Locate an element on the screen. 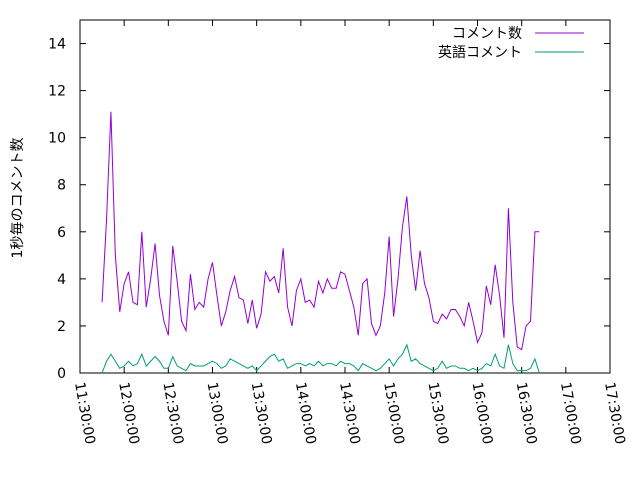  x-tick-label: 13:30:00 is located at coordinates (261, 413).